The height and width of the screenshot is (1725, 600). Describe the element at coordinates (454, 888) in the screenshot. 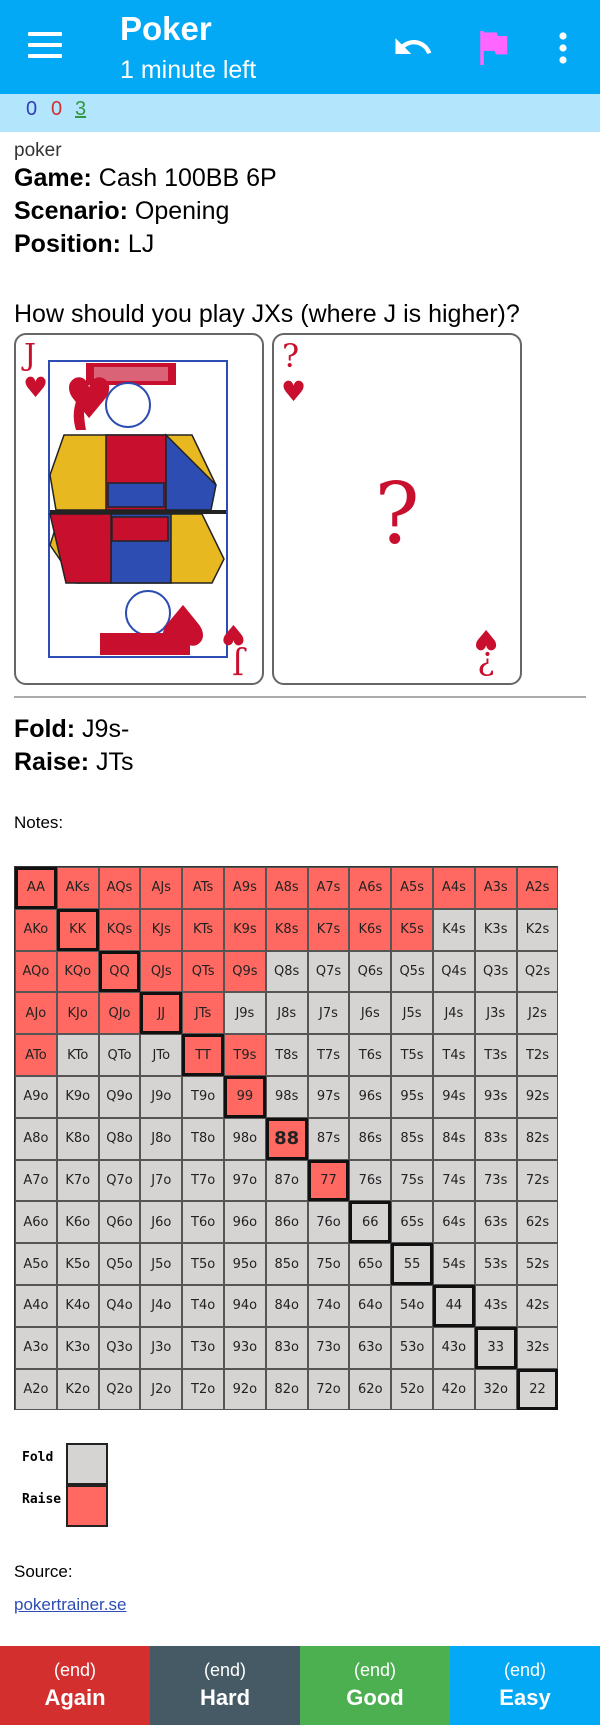

I see `hand-cell-A4s: A4s` at that location.